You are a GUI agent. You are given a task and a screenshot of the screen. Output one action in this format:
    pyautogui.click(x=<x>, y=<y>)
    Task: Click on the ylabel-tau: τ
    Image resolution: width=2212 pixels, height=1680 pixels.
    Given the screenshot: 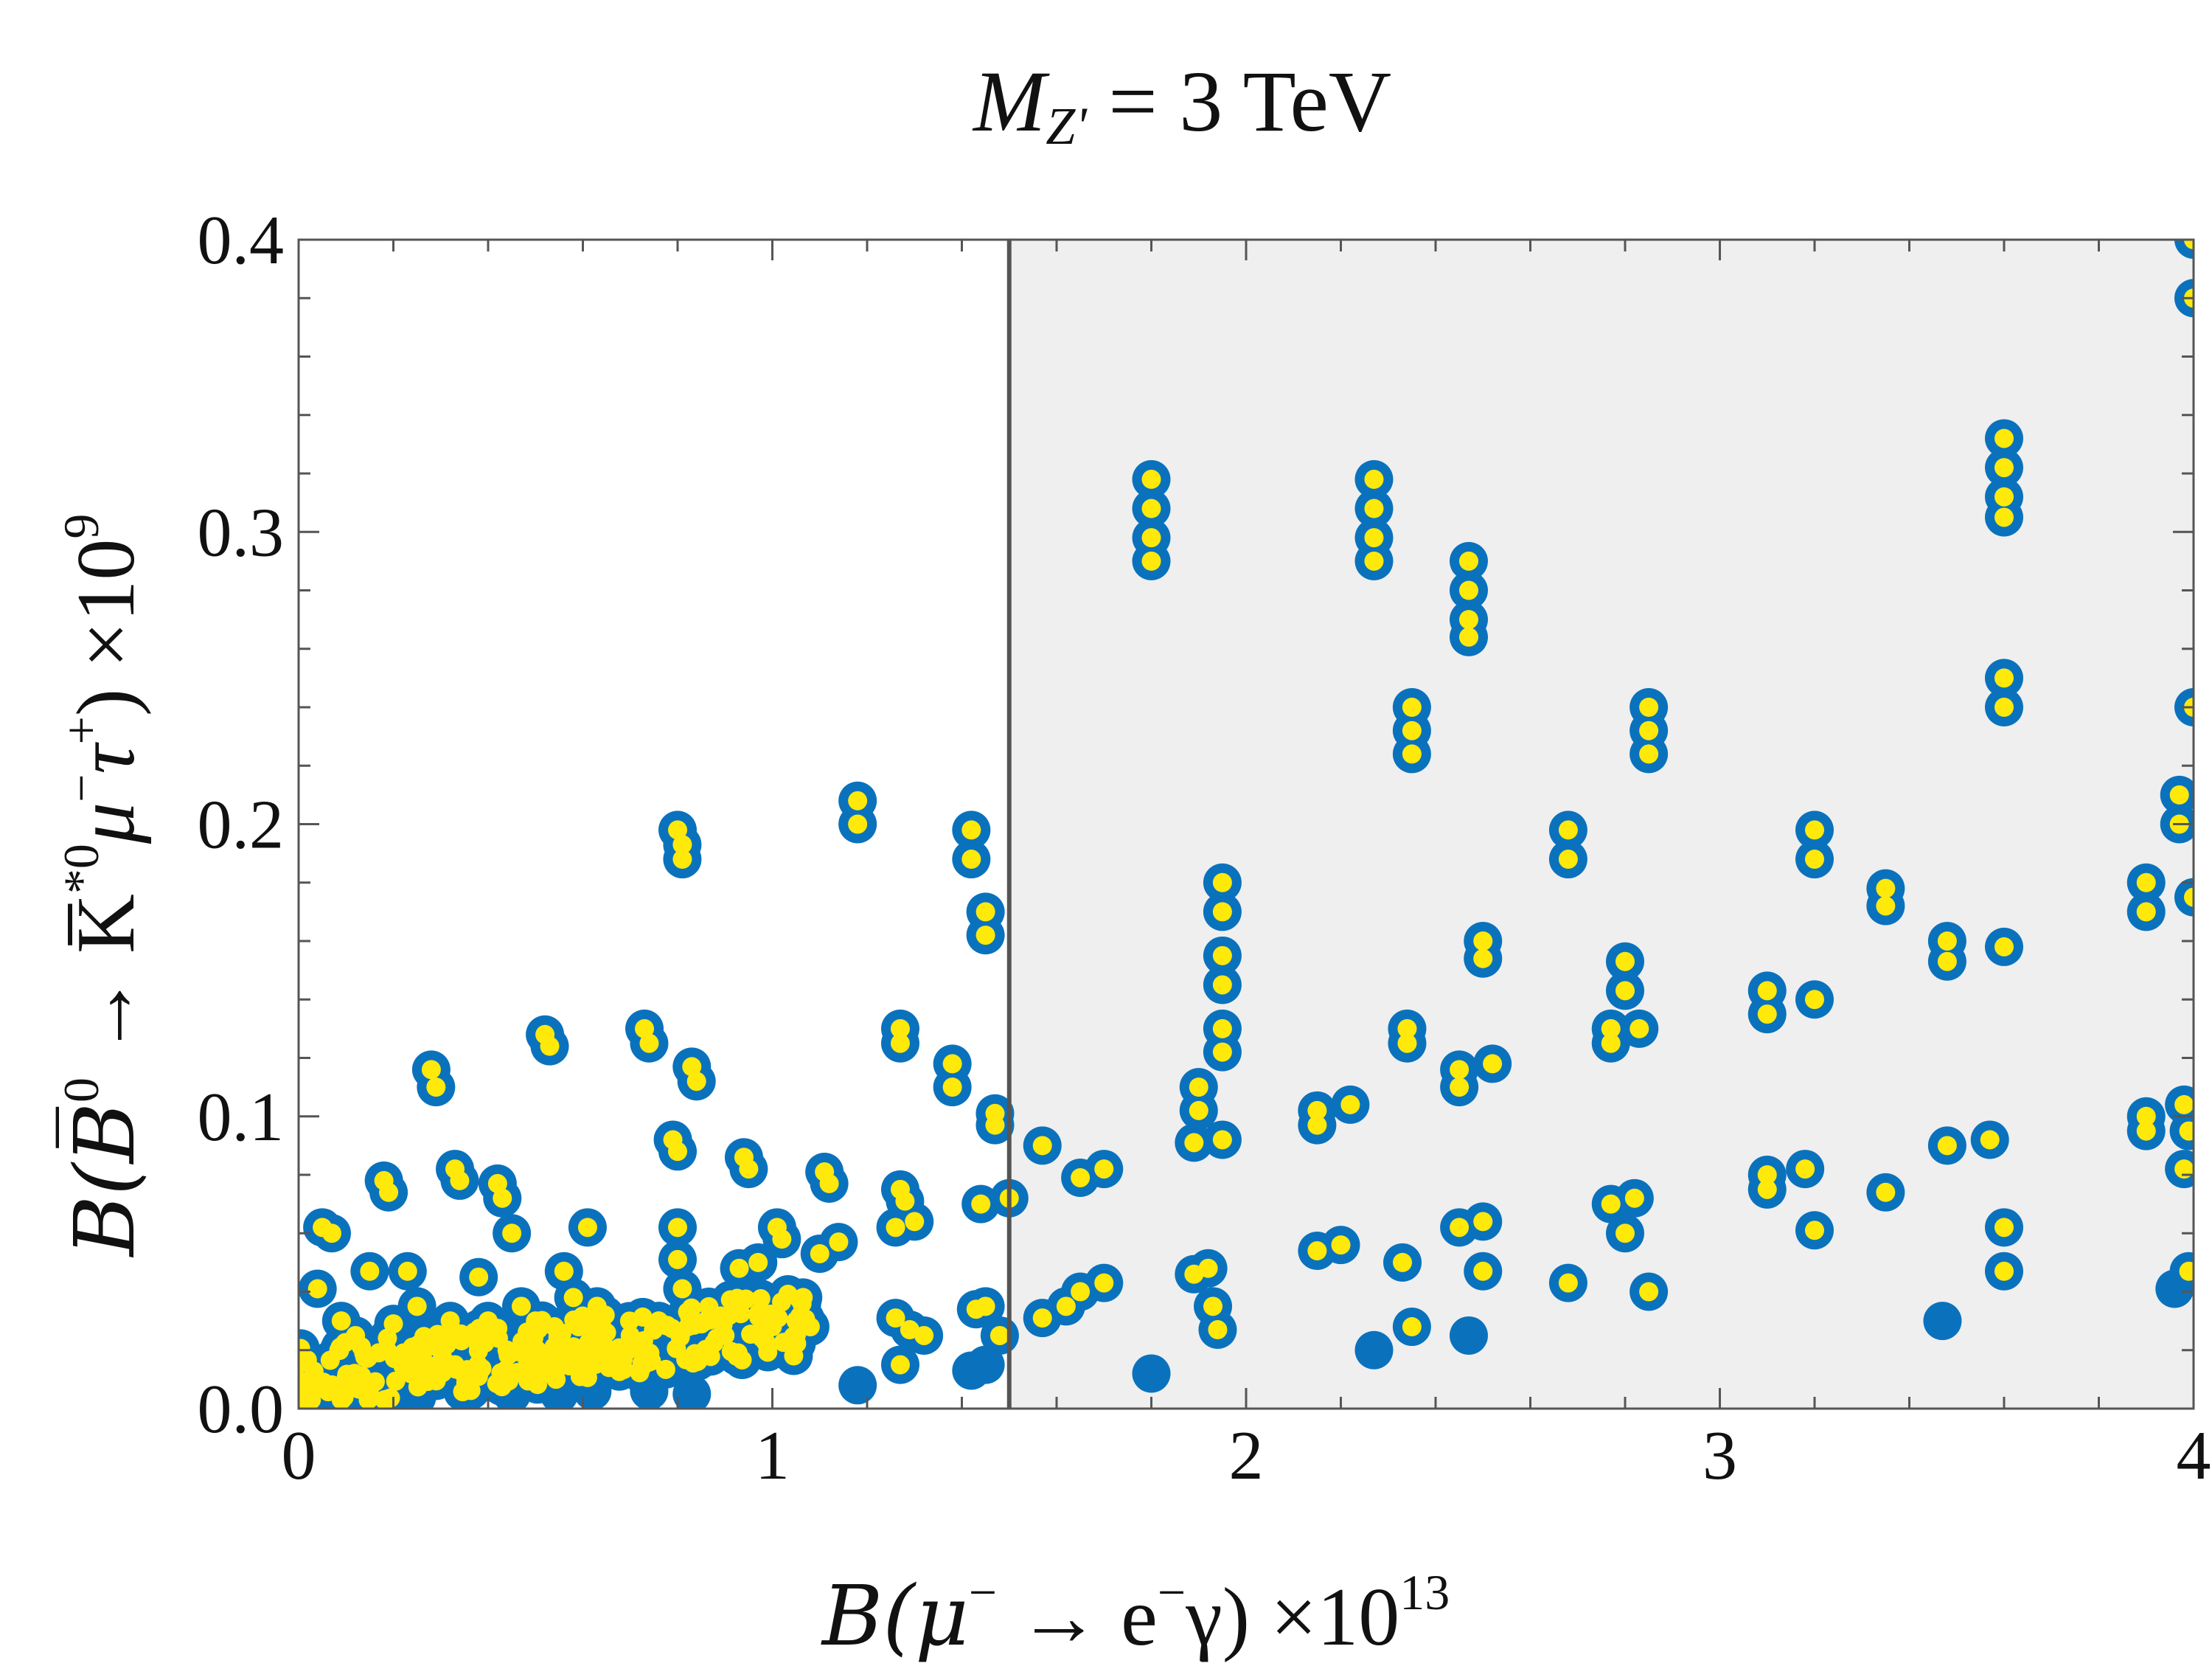 What is the action you would take?
    pyautogui.click(x=106, y=759)
    